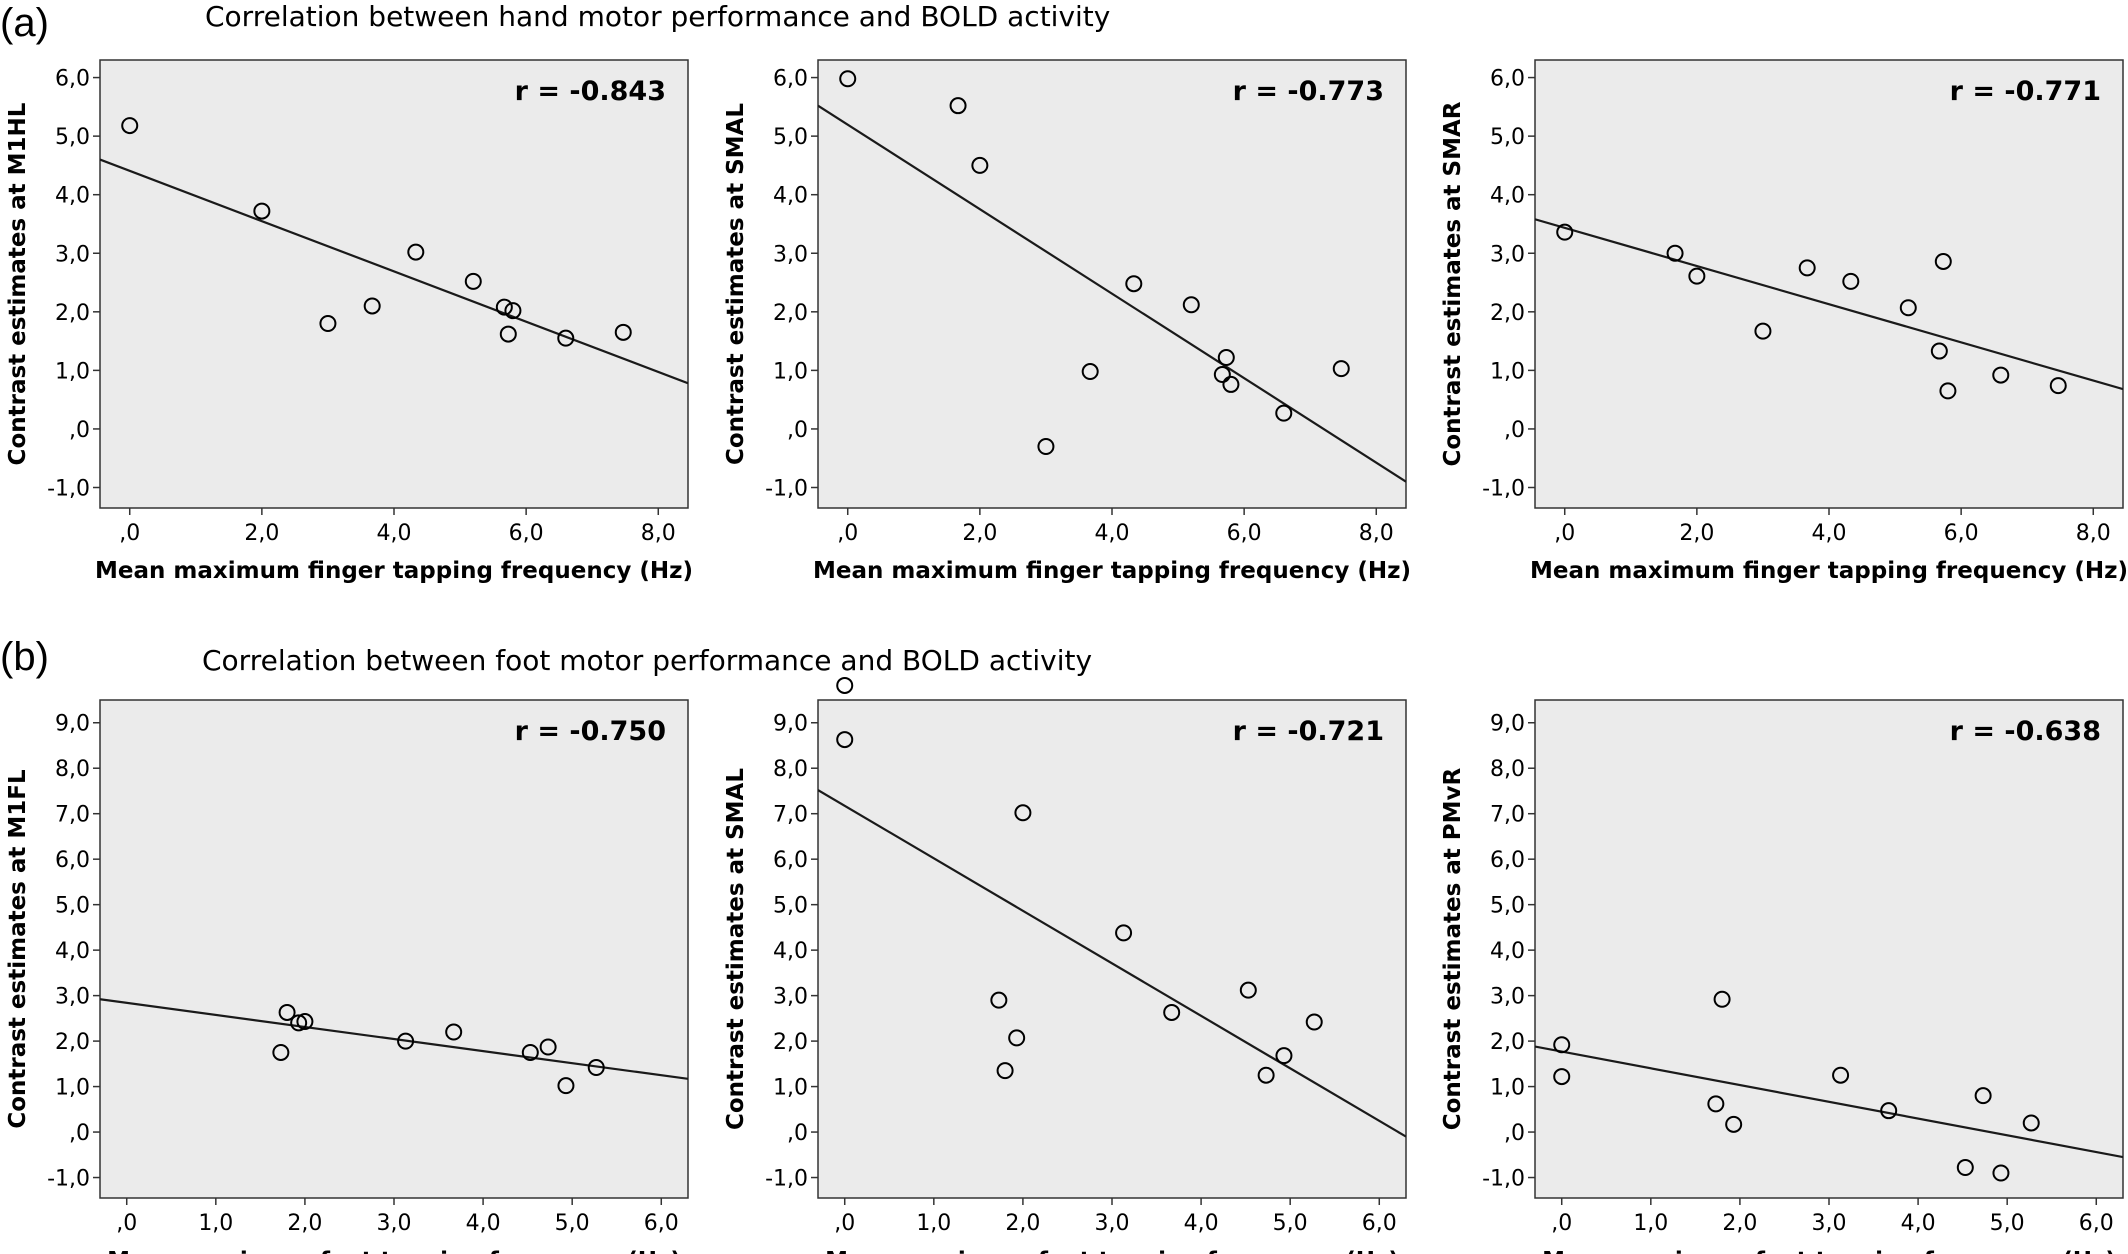  What do you see at coordinates (790, 724) in the screenshot?
I see `y-tick-label: 9,0` at bounding box center [790, 724].